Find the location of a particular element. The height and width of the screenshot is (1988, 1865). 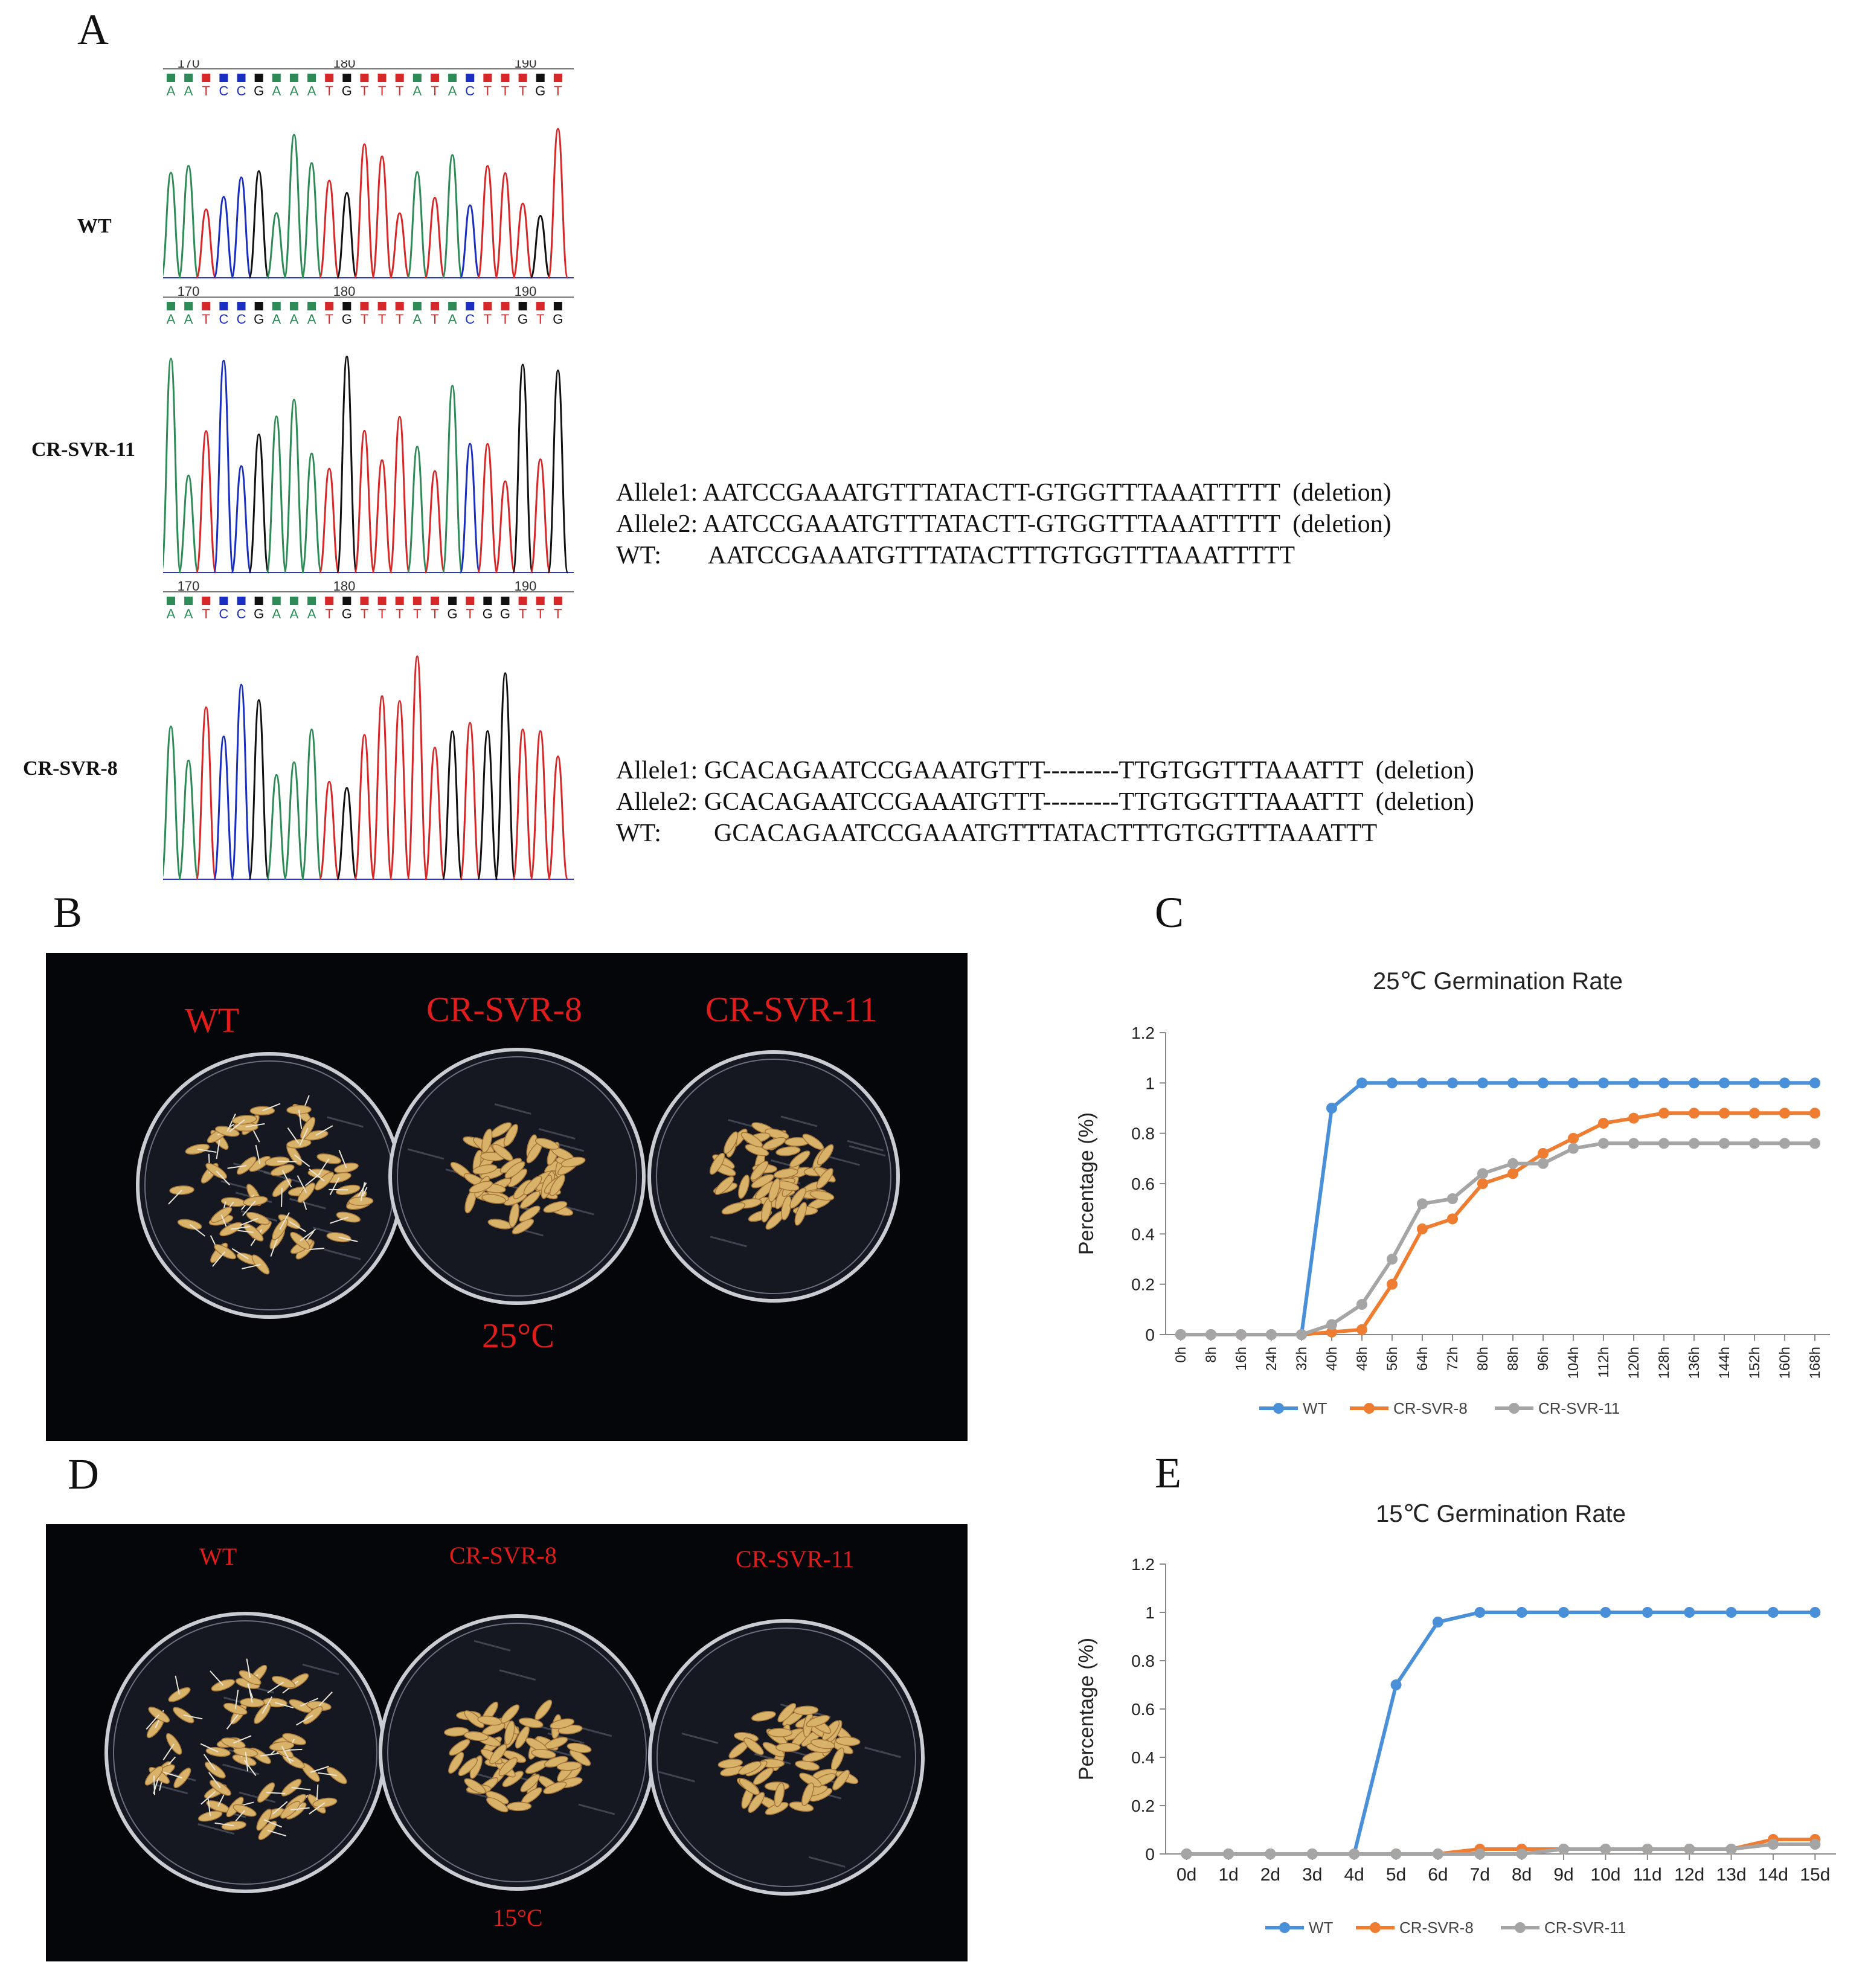

x-tick-label: 40h is located at coordinates (1332, 1359).